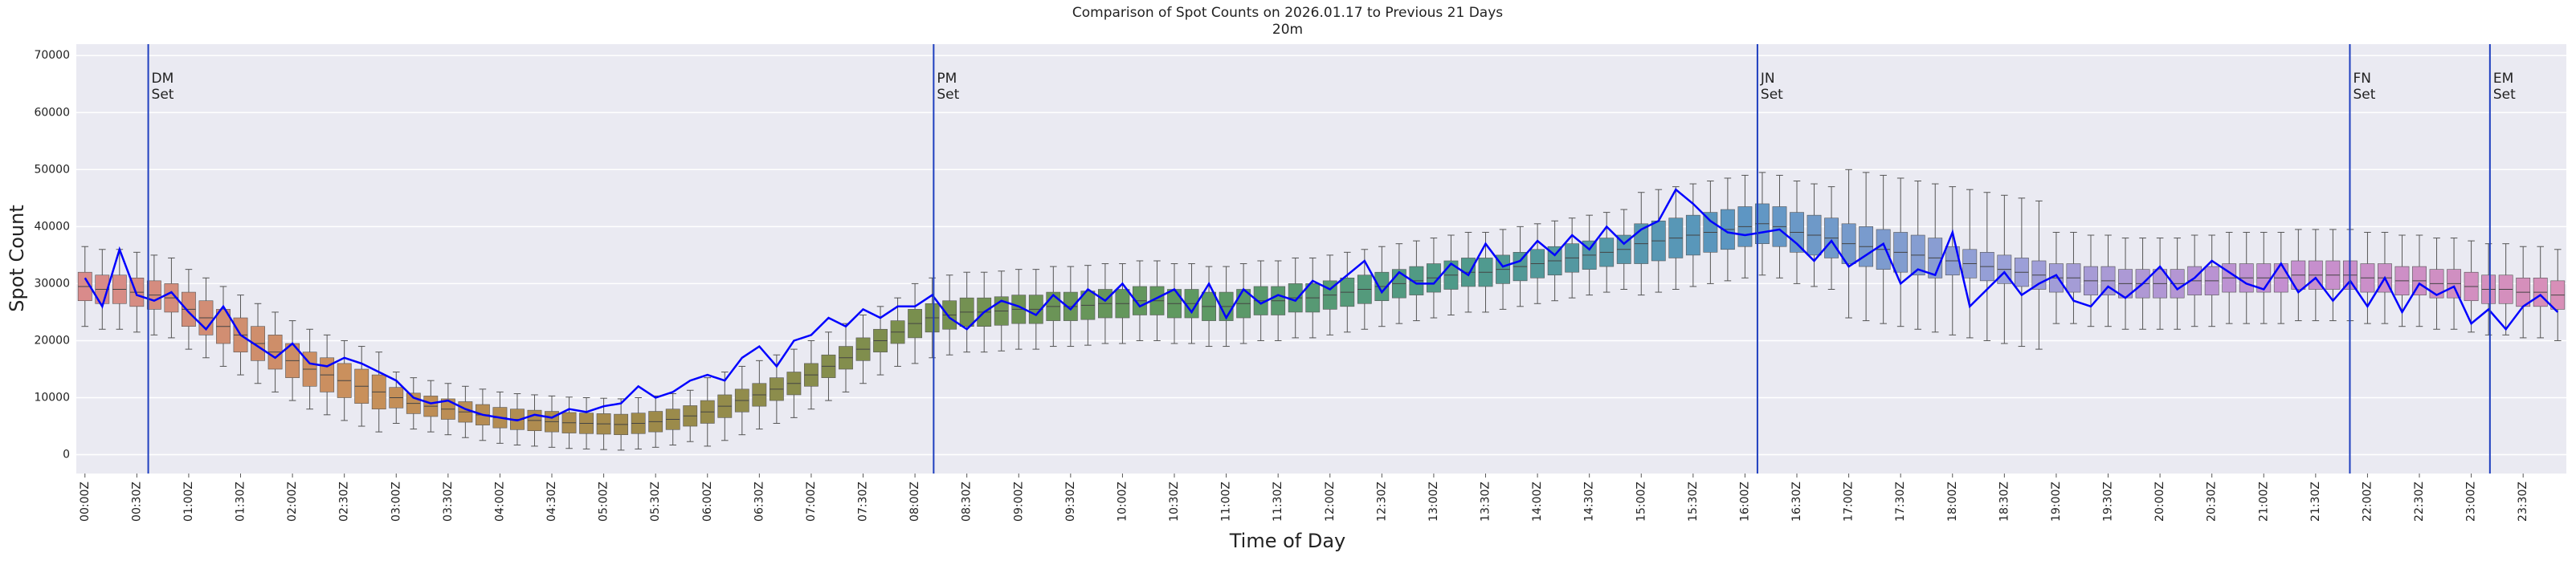 The height and width of the screenshot is (561, 2576). I want to click on y-tick-label: 30000, so click(52, 283).